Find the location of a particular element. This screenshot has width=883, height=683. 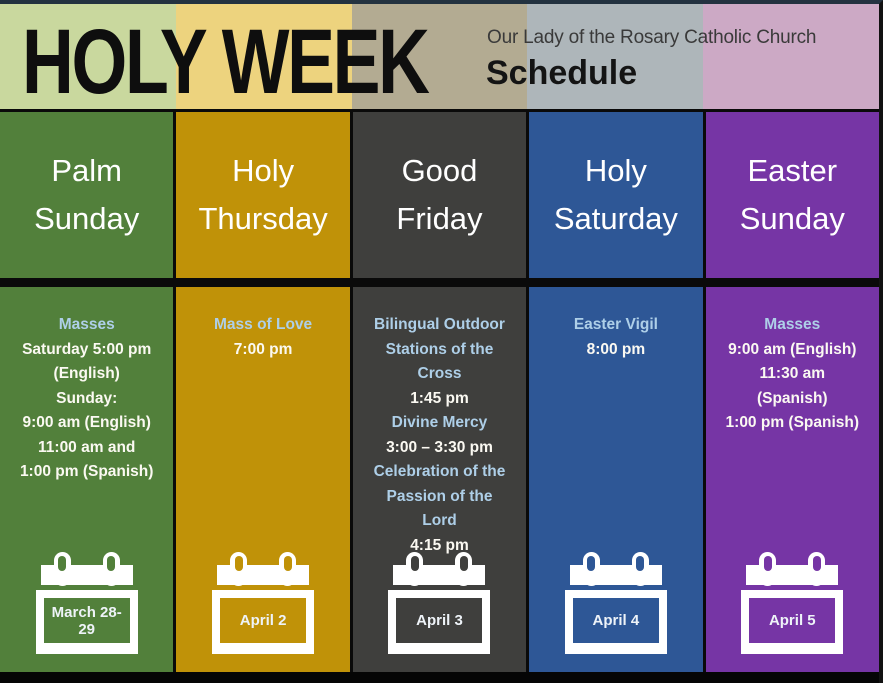

schedule-line: Sunday: is located at coordinates (87, 398).